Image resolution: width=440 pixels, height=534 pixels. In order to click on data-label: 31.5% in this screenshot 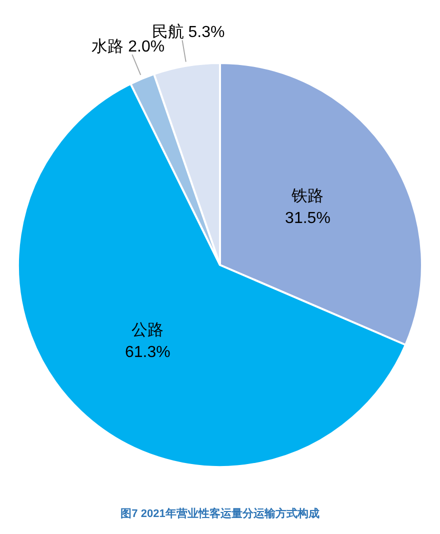, I will do `click(307, 219)`.